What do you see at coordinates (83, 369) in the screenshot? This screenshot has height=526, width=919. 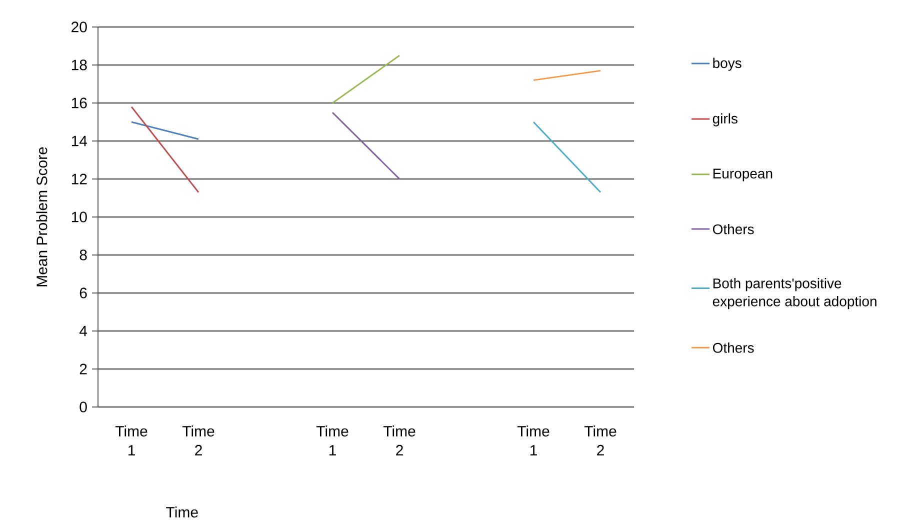 I see `y-tick-label: 2` at bounding box center [83, 369].